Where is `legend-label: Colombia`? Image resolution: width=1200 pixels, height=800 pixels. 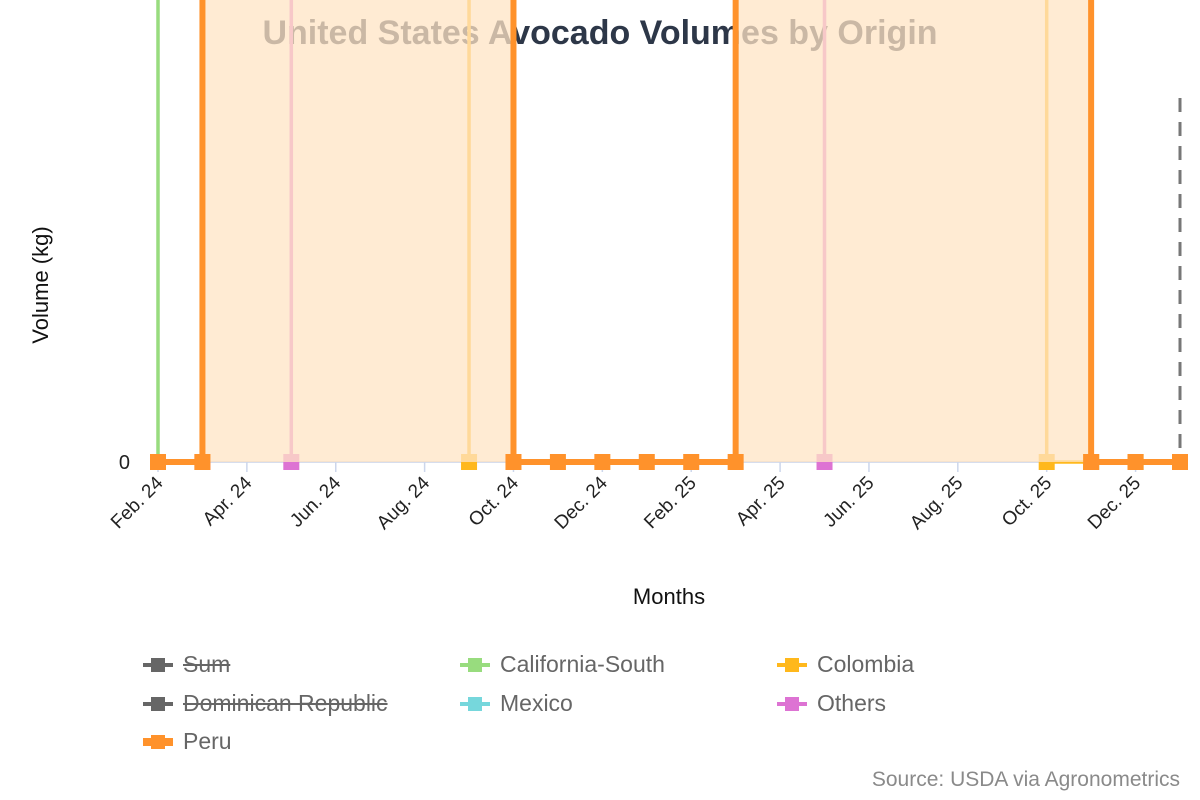
legend-label: Colombia is located at coordinates (866, 664).